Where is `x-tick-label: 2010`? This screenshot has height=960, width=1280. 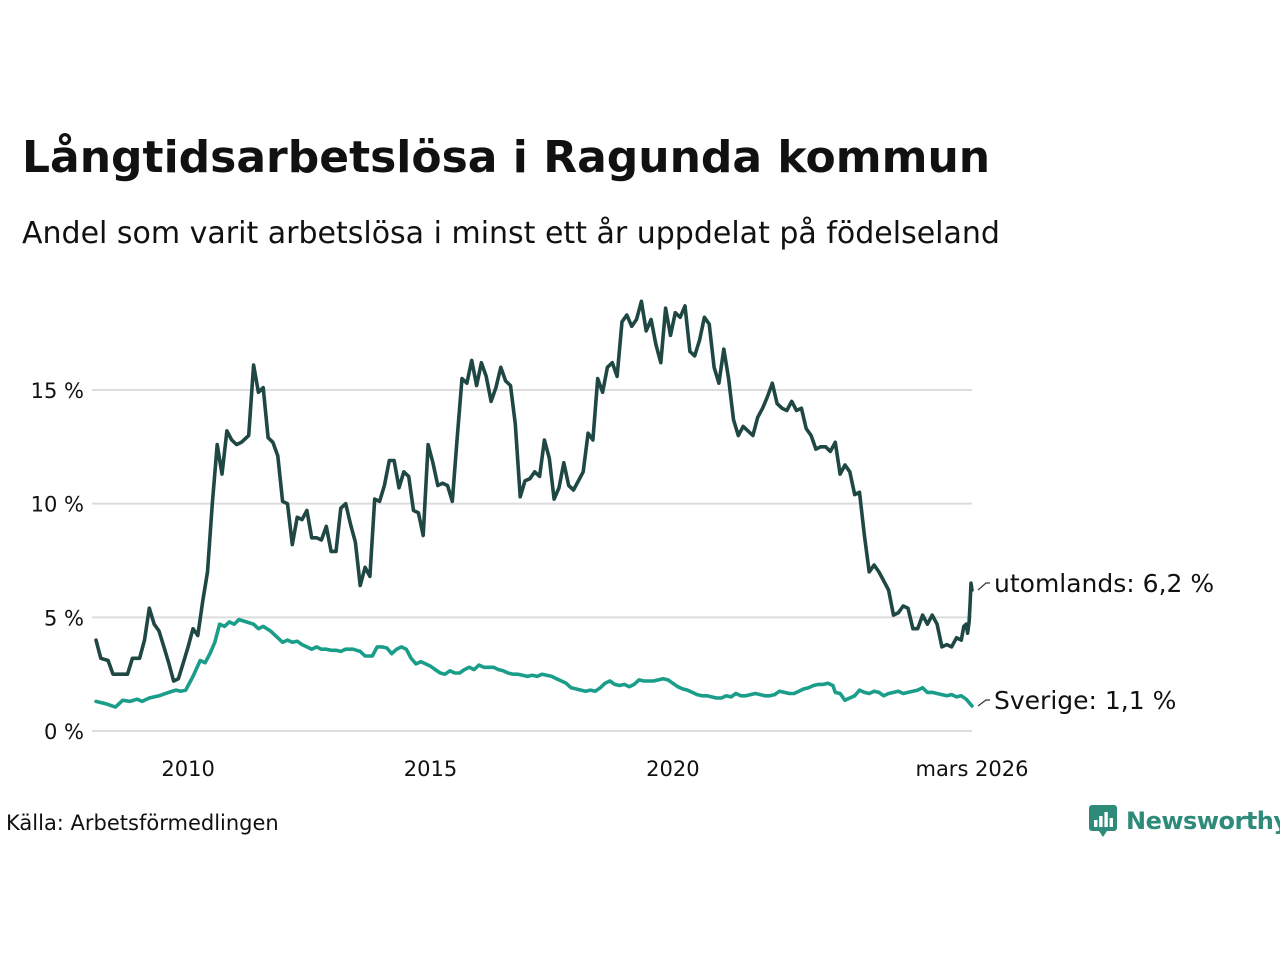
x-tick-label: 2010 is located at coordinates (187, 769).